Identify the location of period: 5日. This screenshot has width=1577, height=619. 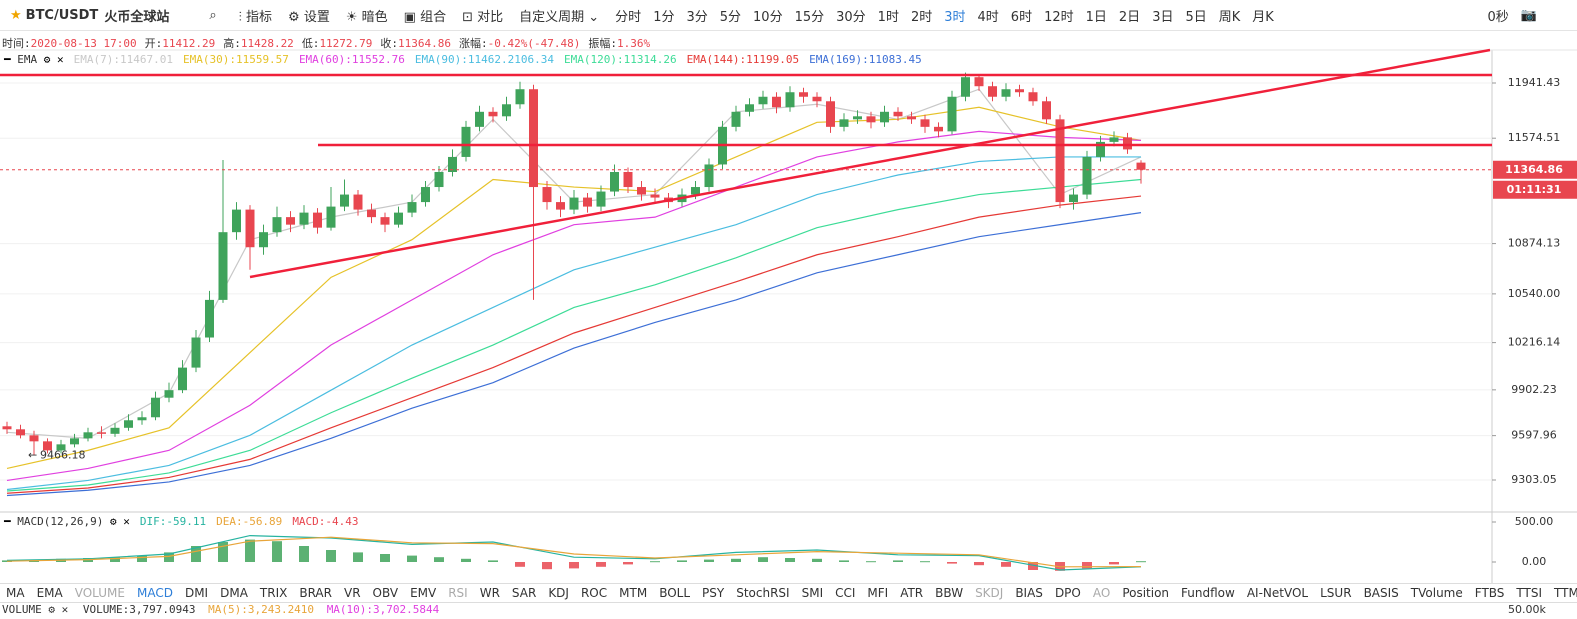
(1196, 17).